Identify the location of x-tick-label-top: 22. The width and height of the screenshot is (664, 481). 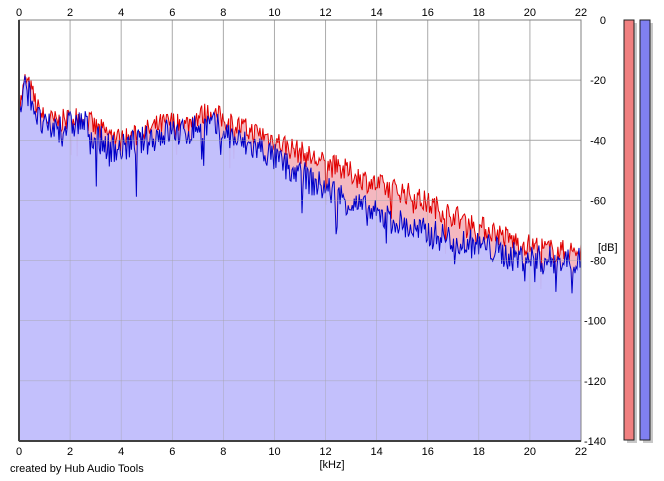
(581, 13).